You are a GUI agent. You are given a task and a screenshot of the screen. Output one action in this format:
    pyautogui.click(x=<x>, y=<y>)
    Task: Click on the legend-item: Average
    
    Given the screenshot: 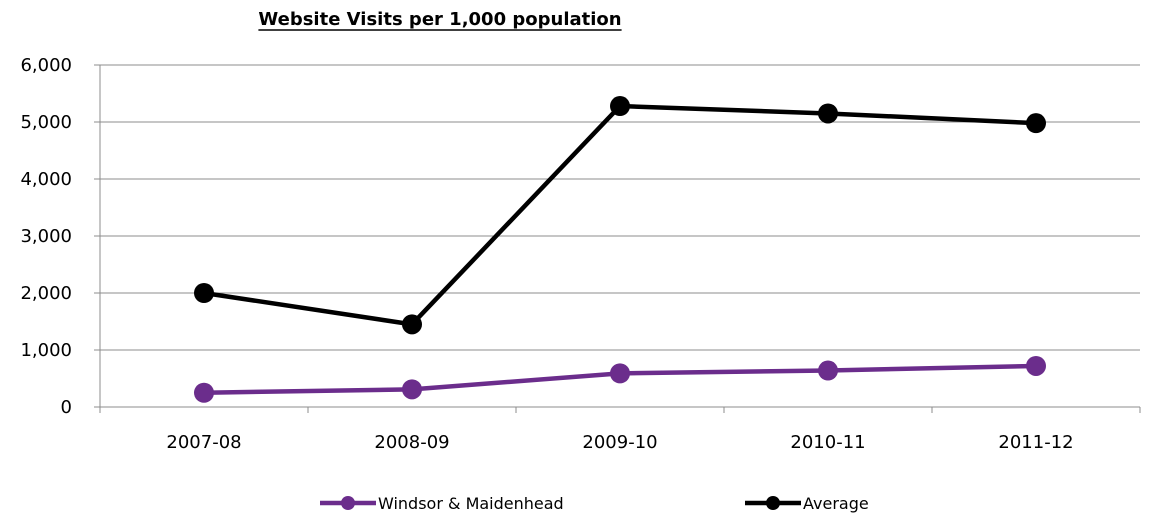 What is the action you would take?
    pyautogui.click(x=807, y=503)
    